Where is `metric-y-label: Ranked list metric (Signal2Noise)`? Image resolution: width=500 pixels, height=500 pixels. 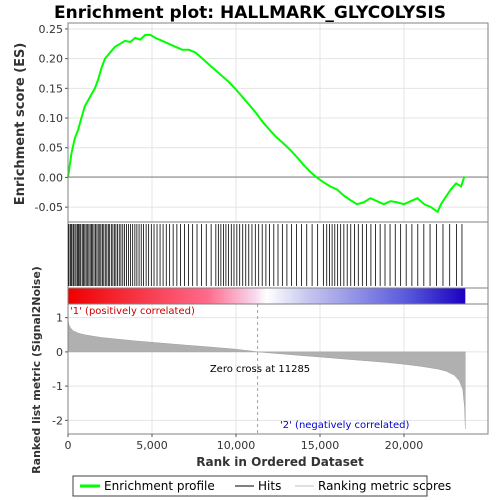 metric-y-label: Ranked list metric (Signal2Noise) is located at coordinates (36, 370).